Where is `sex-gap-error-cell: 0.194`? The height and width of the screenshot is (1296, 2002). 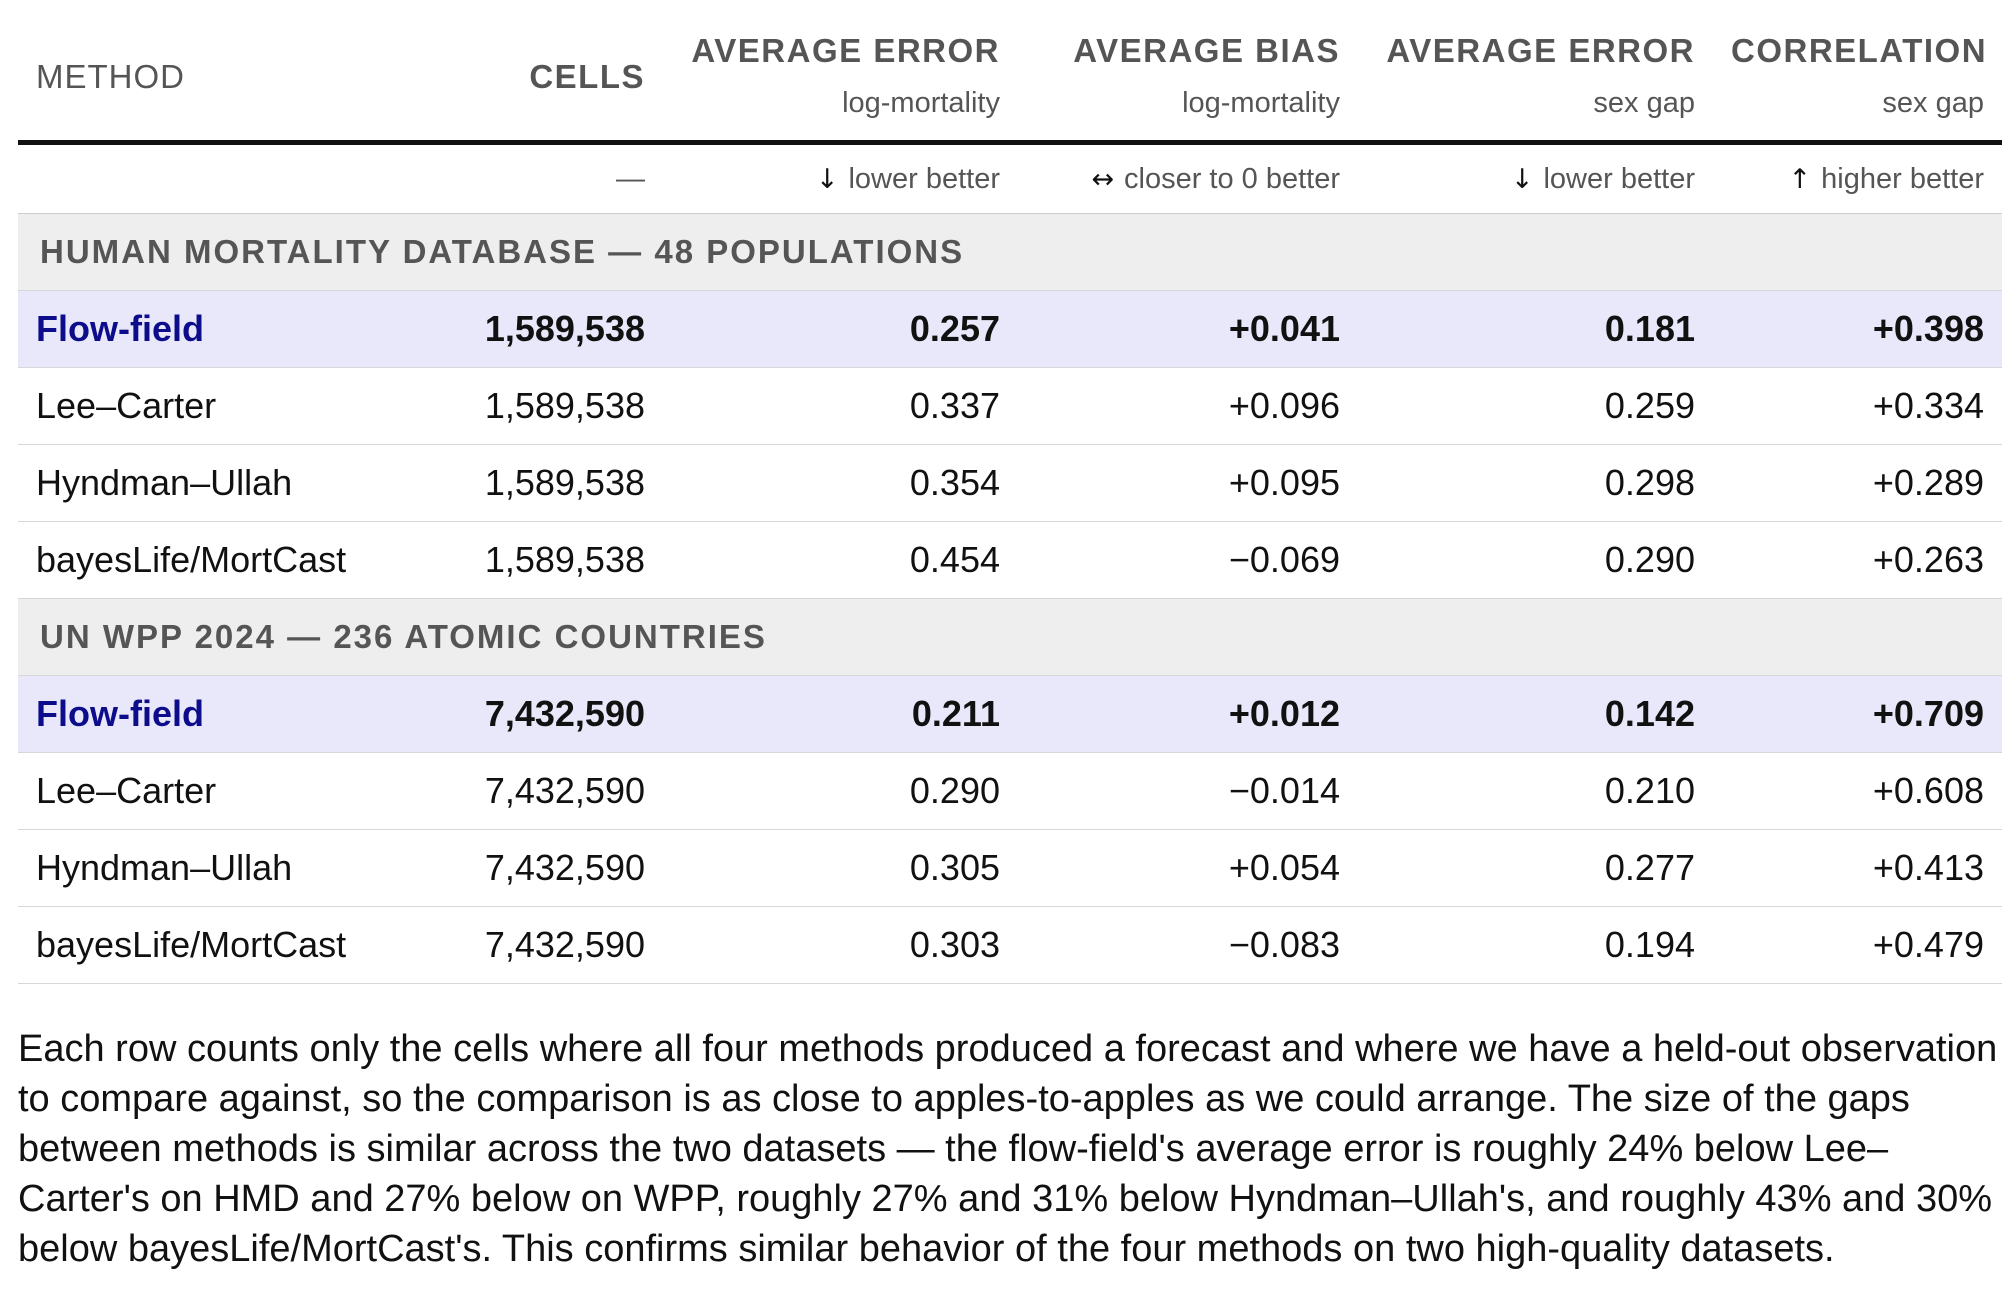 sex-gap-error-cell: 0.194 is located at coordinates (1535, 945).